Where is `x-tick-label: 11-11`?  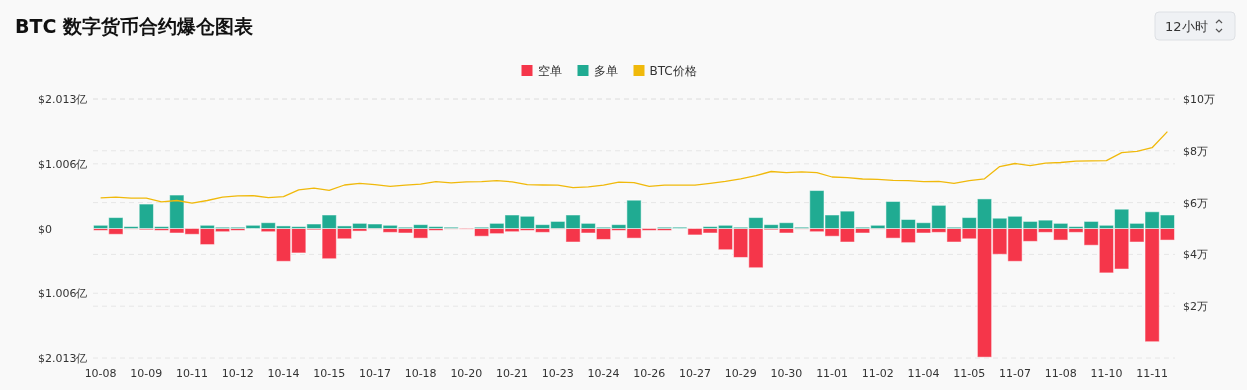
x-tick-label: 11-11 is located at coordinates (1152, 373).